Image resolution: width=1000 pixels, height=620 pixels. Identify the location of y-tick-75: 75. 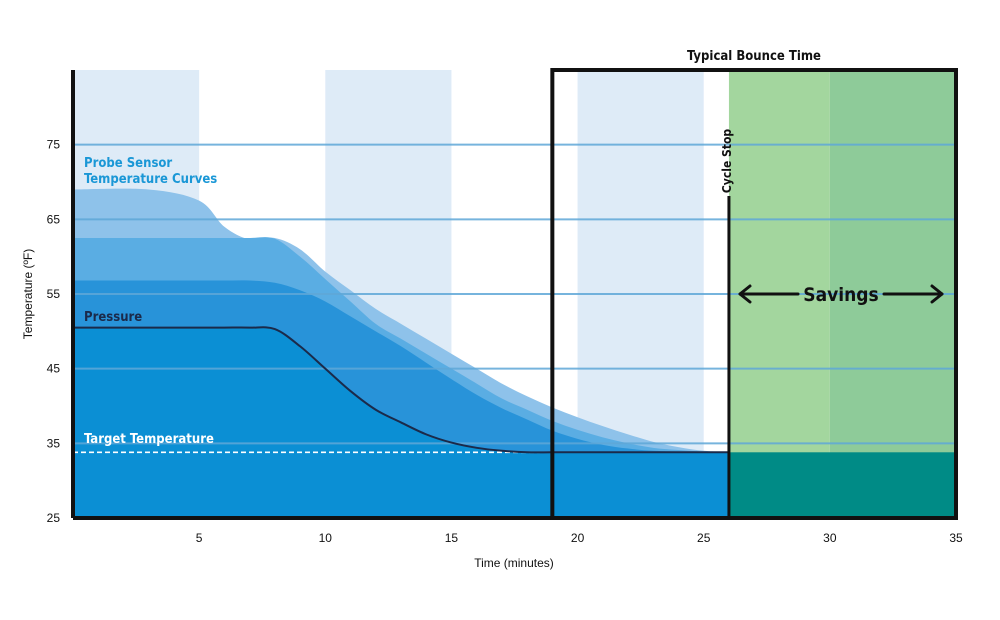
(54, 145).